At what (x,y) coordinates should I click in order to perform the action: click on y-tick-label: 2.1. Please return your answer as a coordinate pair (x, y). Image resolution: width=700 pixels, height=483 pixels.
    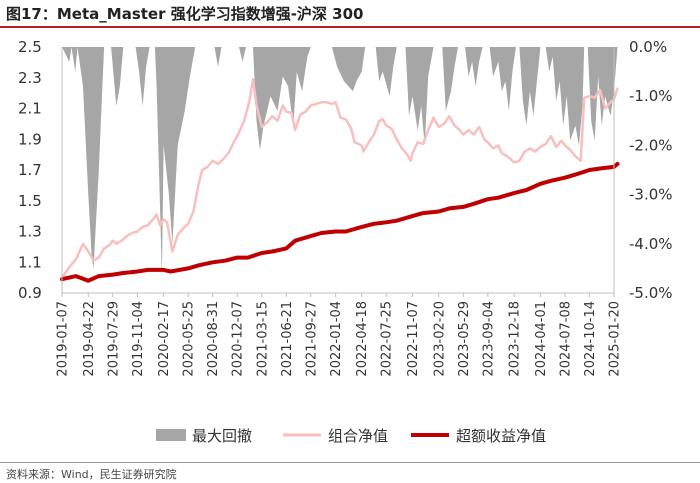
    Looking at the image, I should click on (30, 109).